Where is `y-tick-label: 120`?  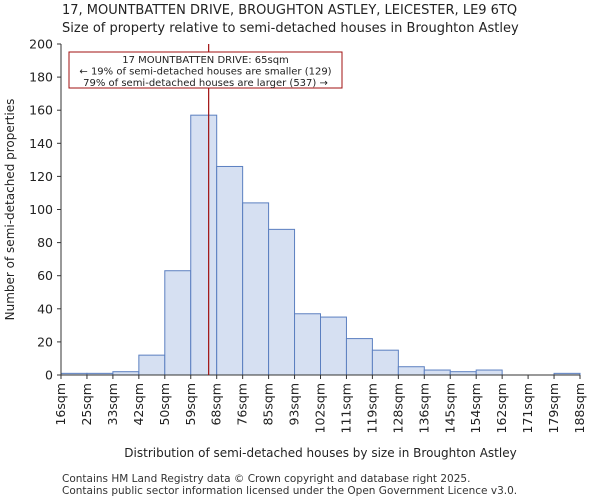
y-tick-label: 120 is located at coordinates (41, 176).